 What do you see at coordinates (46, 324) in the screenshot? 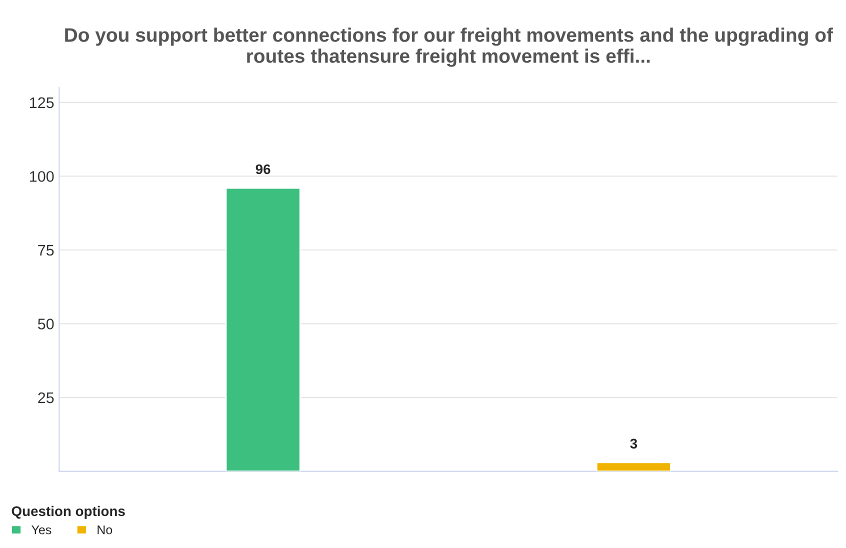
I see `y-tick-label: 50` at bounding box center [46, 324].